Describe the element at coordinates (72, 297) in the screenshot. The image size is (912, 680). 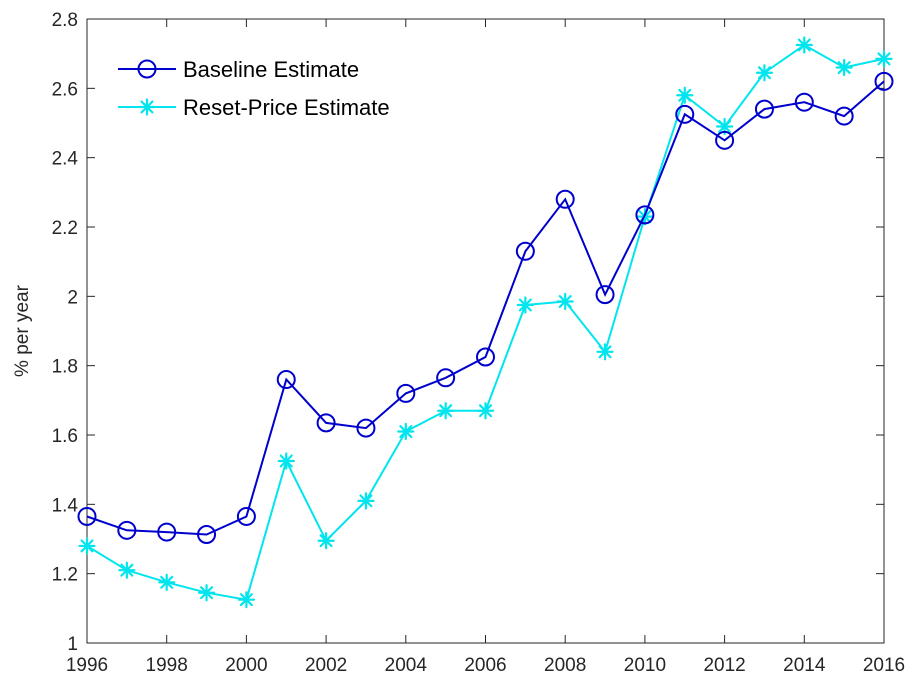
I see `y-tick-label: 2` at that location.